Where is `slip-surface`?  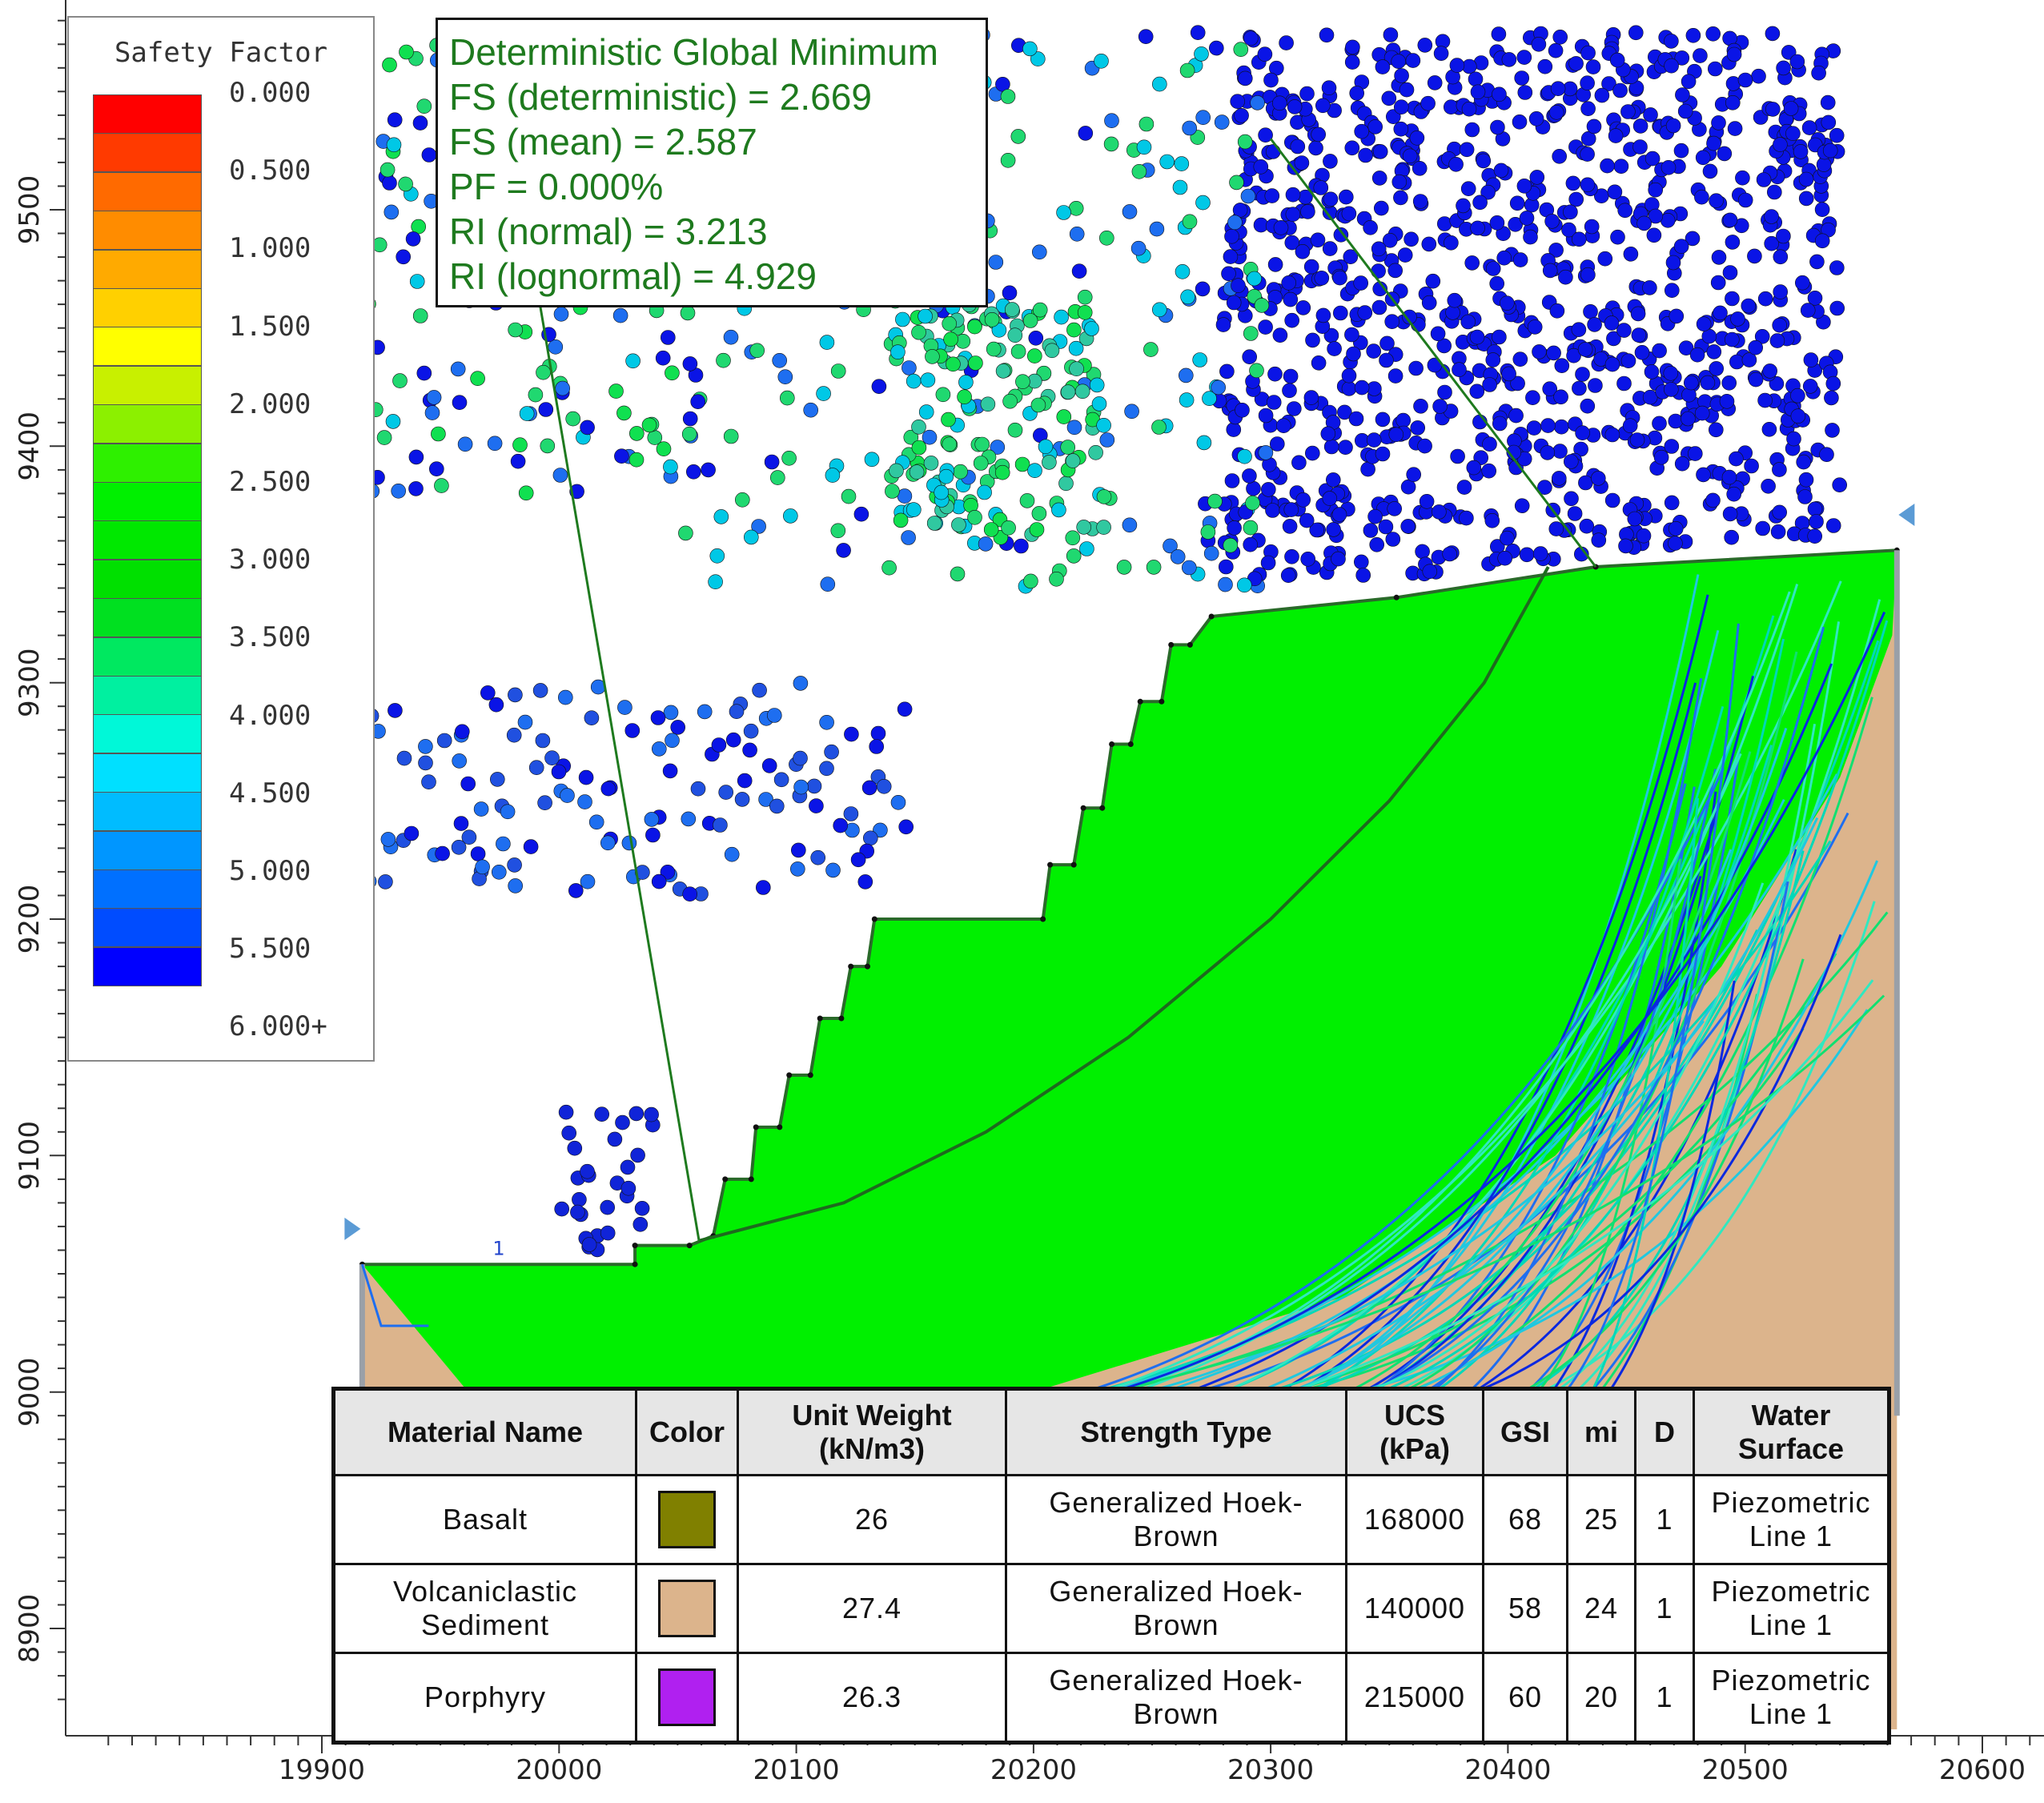
slip-surface is located at coordinates (1488, 1061).